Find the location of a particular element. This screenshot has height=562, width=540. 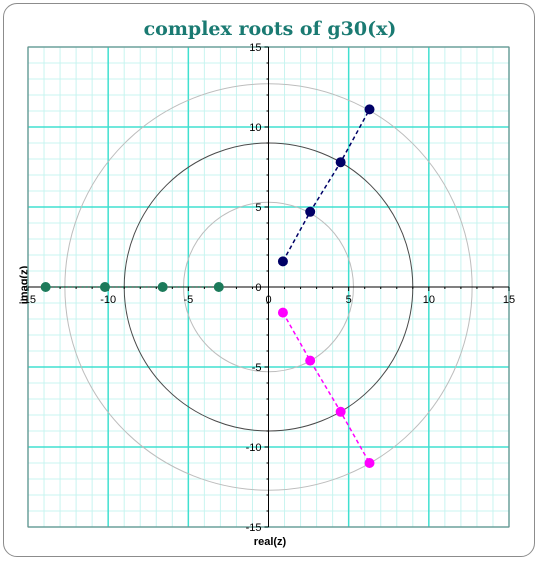

x-tick-label: 5 is located at coordinates (349, 300).